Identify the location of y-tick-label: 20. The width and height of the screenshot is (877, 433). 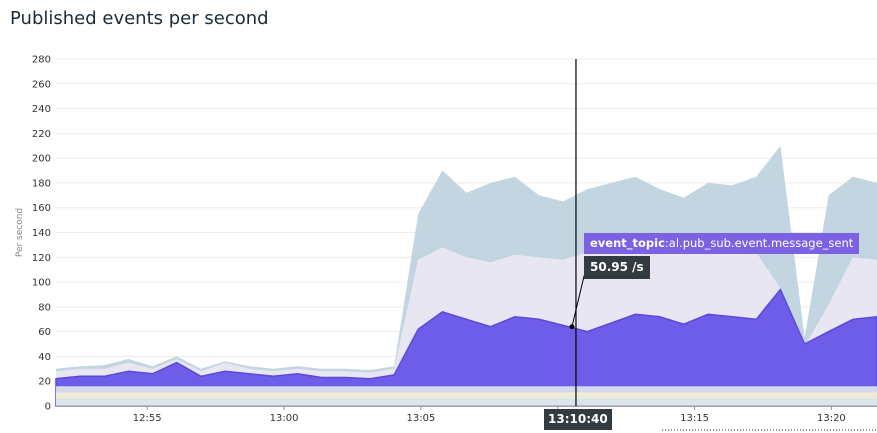
(44, 382).